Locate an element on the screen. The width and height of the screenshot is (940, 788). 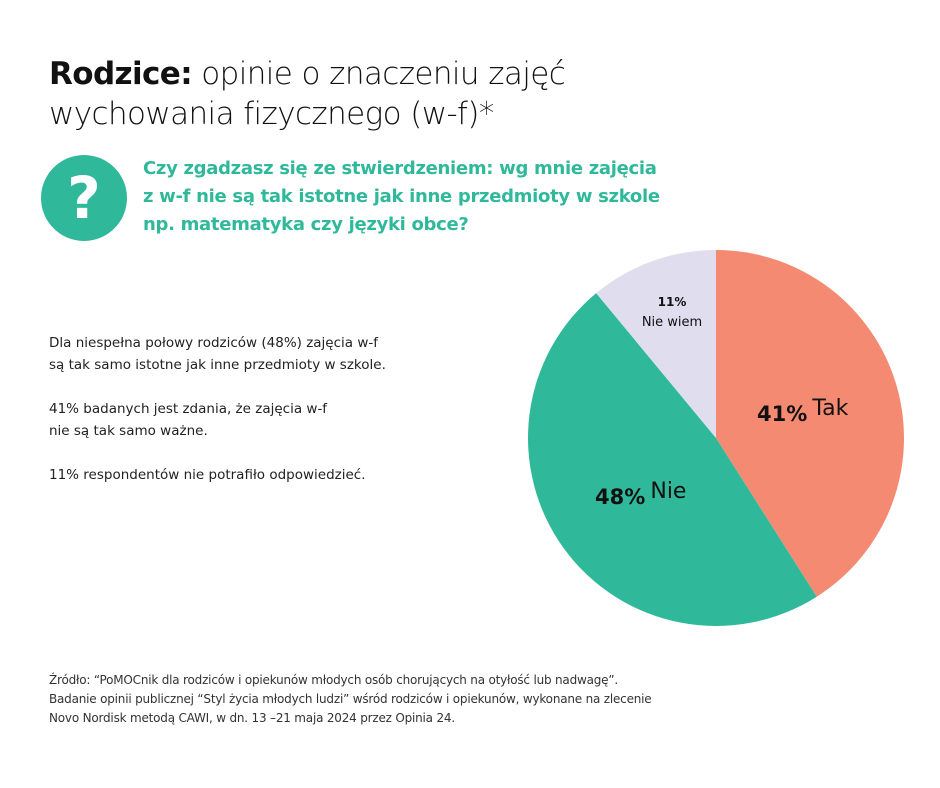
title-line1: opinie o znaczeniu zajęć is located at coordinates (379, 74).